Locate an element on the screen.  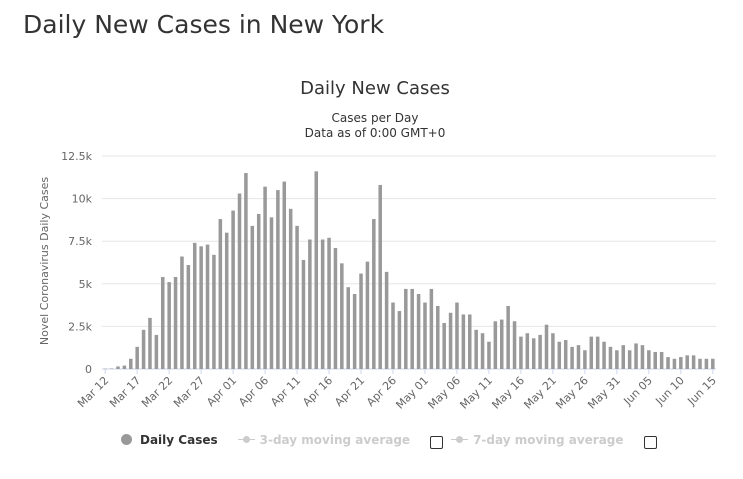
checkbox-3-day-average is located at coordinates (437, 442).